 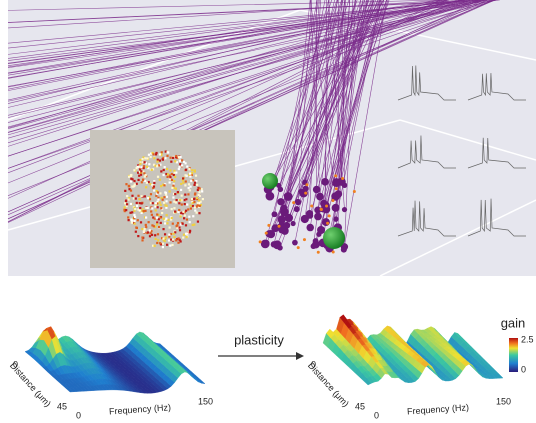 What do you see at coordinates (205, 401) in the screenshot?
I see `frequency-end: 150` at bounding box center [205, 401].